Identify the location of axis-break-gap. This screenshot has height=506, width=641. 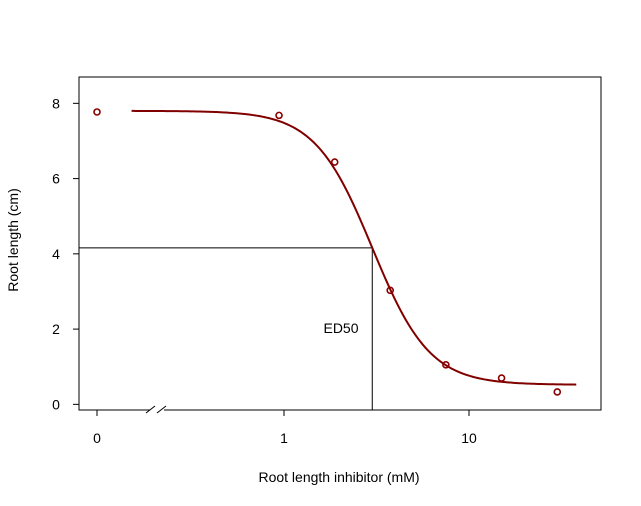
(157, 410).